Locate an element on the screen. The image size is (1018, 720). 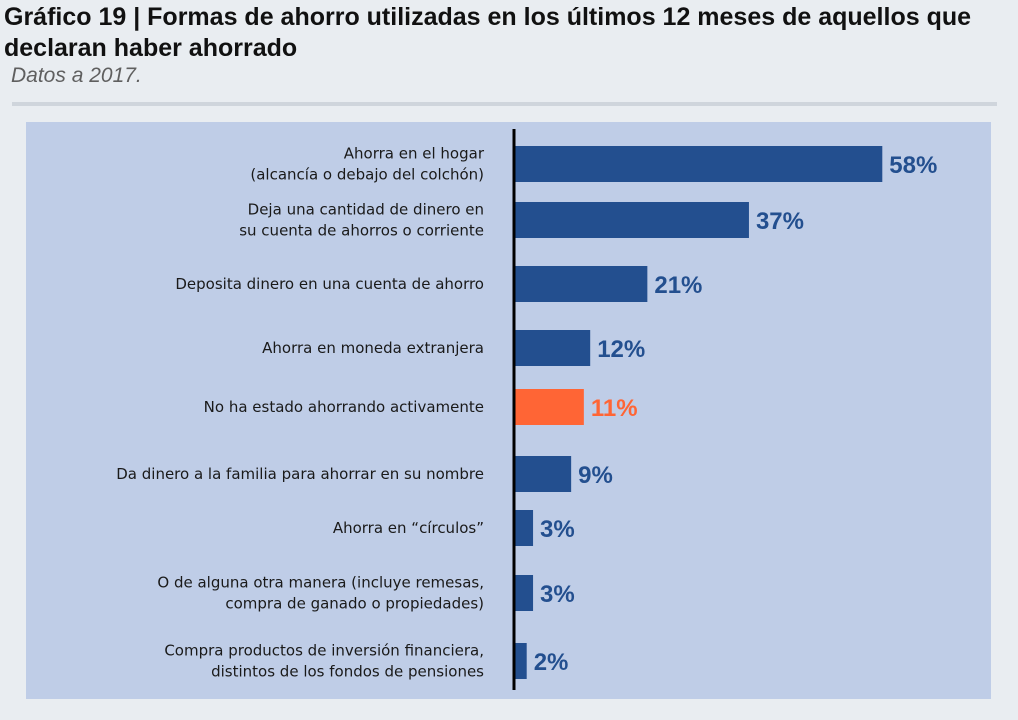
category-label-line: Ahorra en “círculos” is located at coordinates (408, 528).